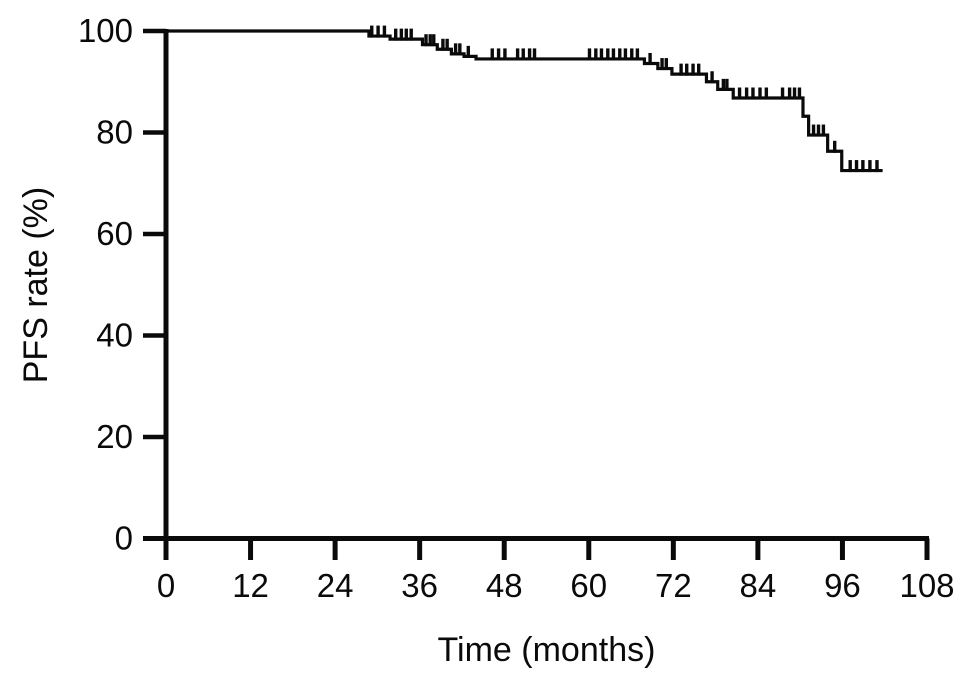 Image resolution: width=969 pixels, height=685 pixels. I want to click on y-tick-label: 0, so click(124, 538).